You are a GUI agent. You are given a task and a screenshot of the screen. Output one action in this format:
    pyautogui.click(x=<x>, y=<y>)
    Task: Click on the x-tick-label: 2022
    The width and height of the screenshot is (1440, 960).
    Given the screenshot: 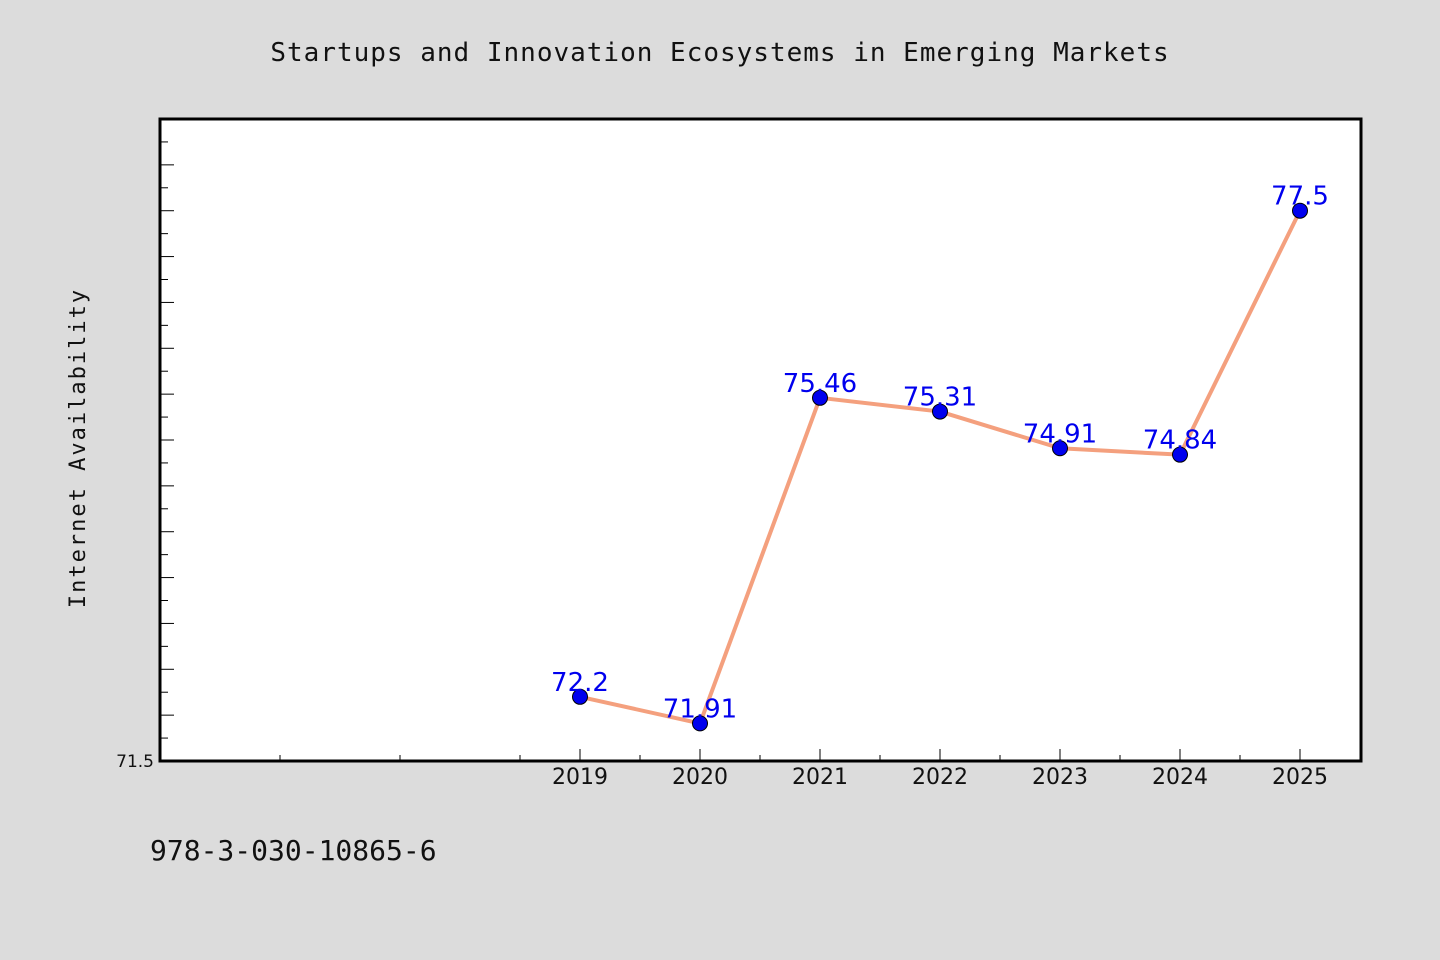 What is the action you would take?
    pyautogui.click(x=940, y=777)
    